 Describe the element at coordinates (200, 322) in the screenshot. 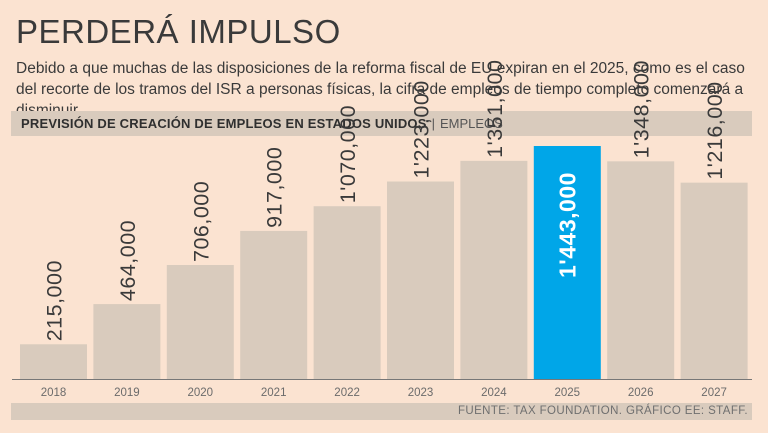

I see `bar-2020` at that location.